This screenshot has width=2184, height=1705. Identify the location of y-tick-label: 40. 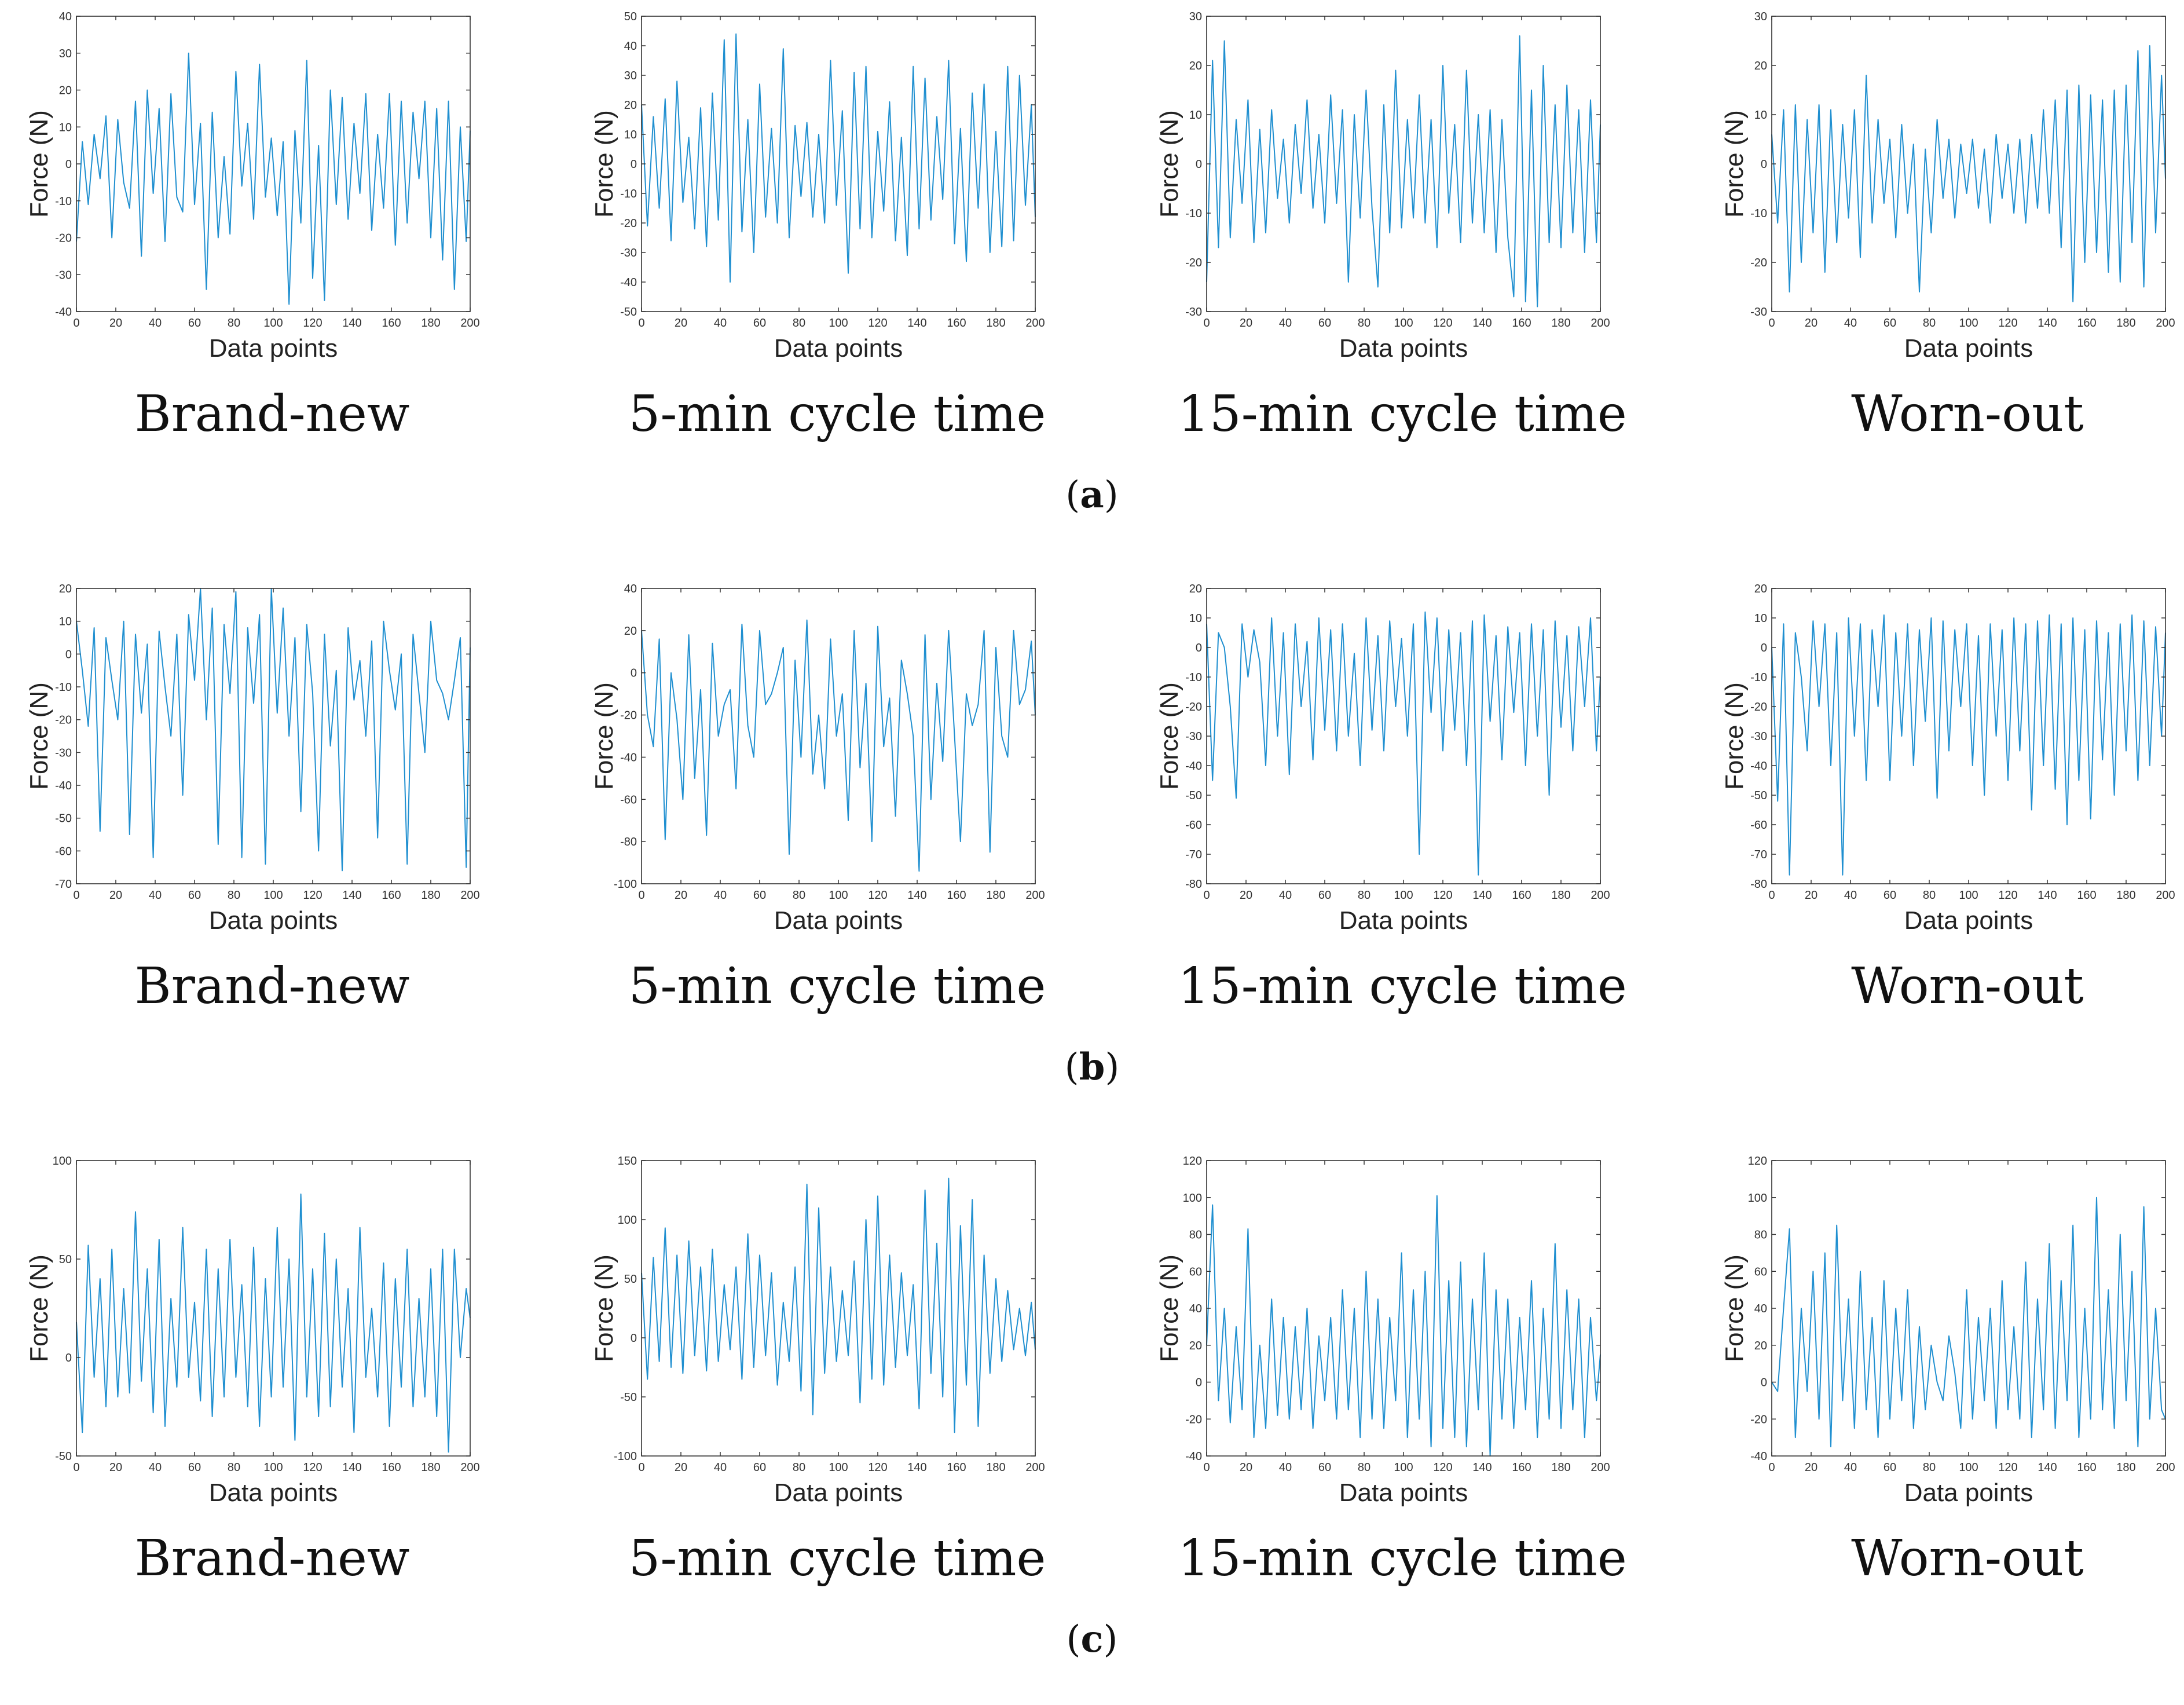
(630, 589).